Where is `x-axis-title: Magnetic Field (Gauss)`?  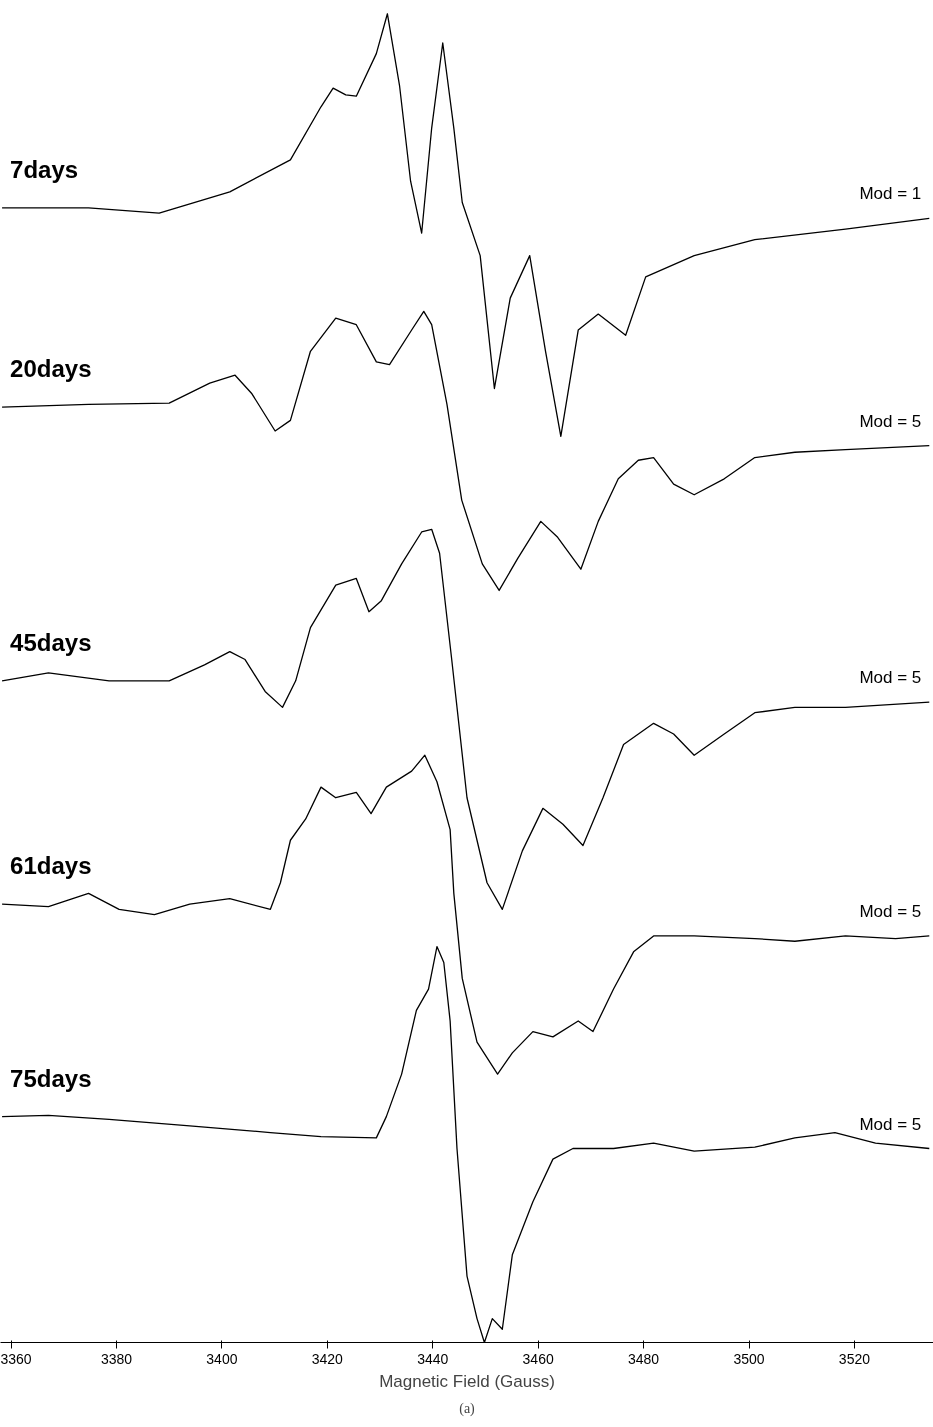 x-axis-title: Magnetic Field (Gauss) is located at coordinates (467, 1381).